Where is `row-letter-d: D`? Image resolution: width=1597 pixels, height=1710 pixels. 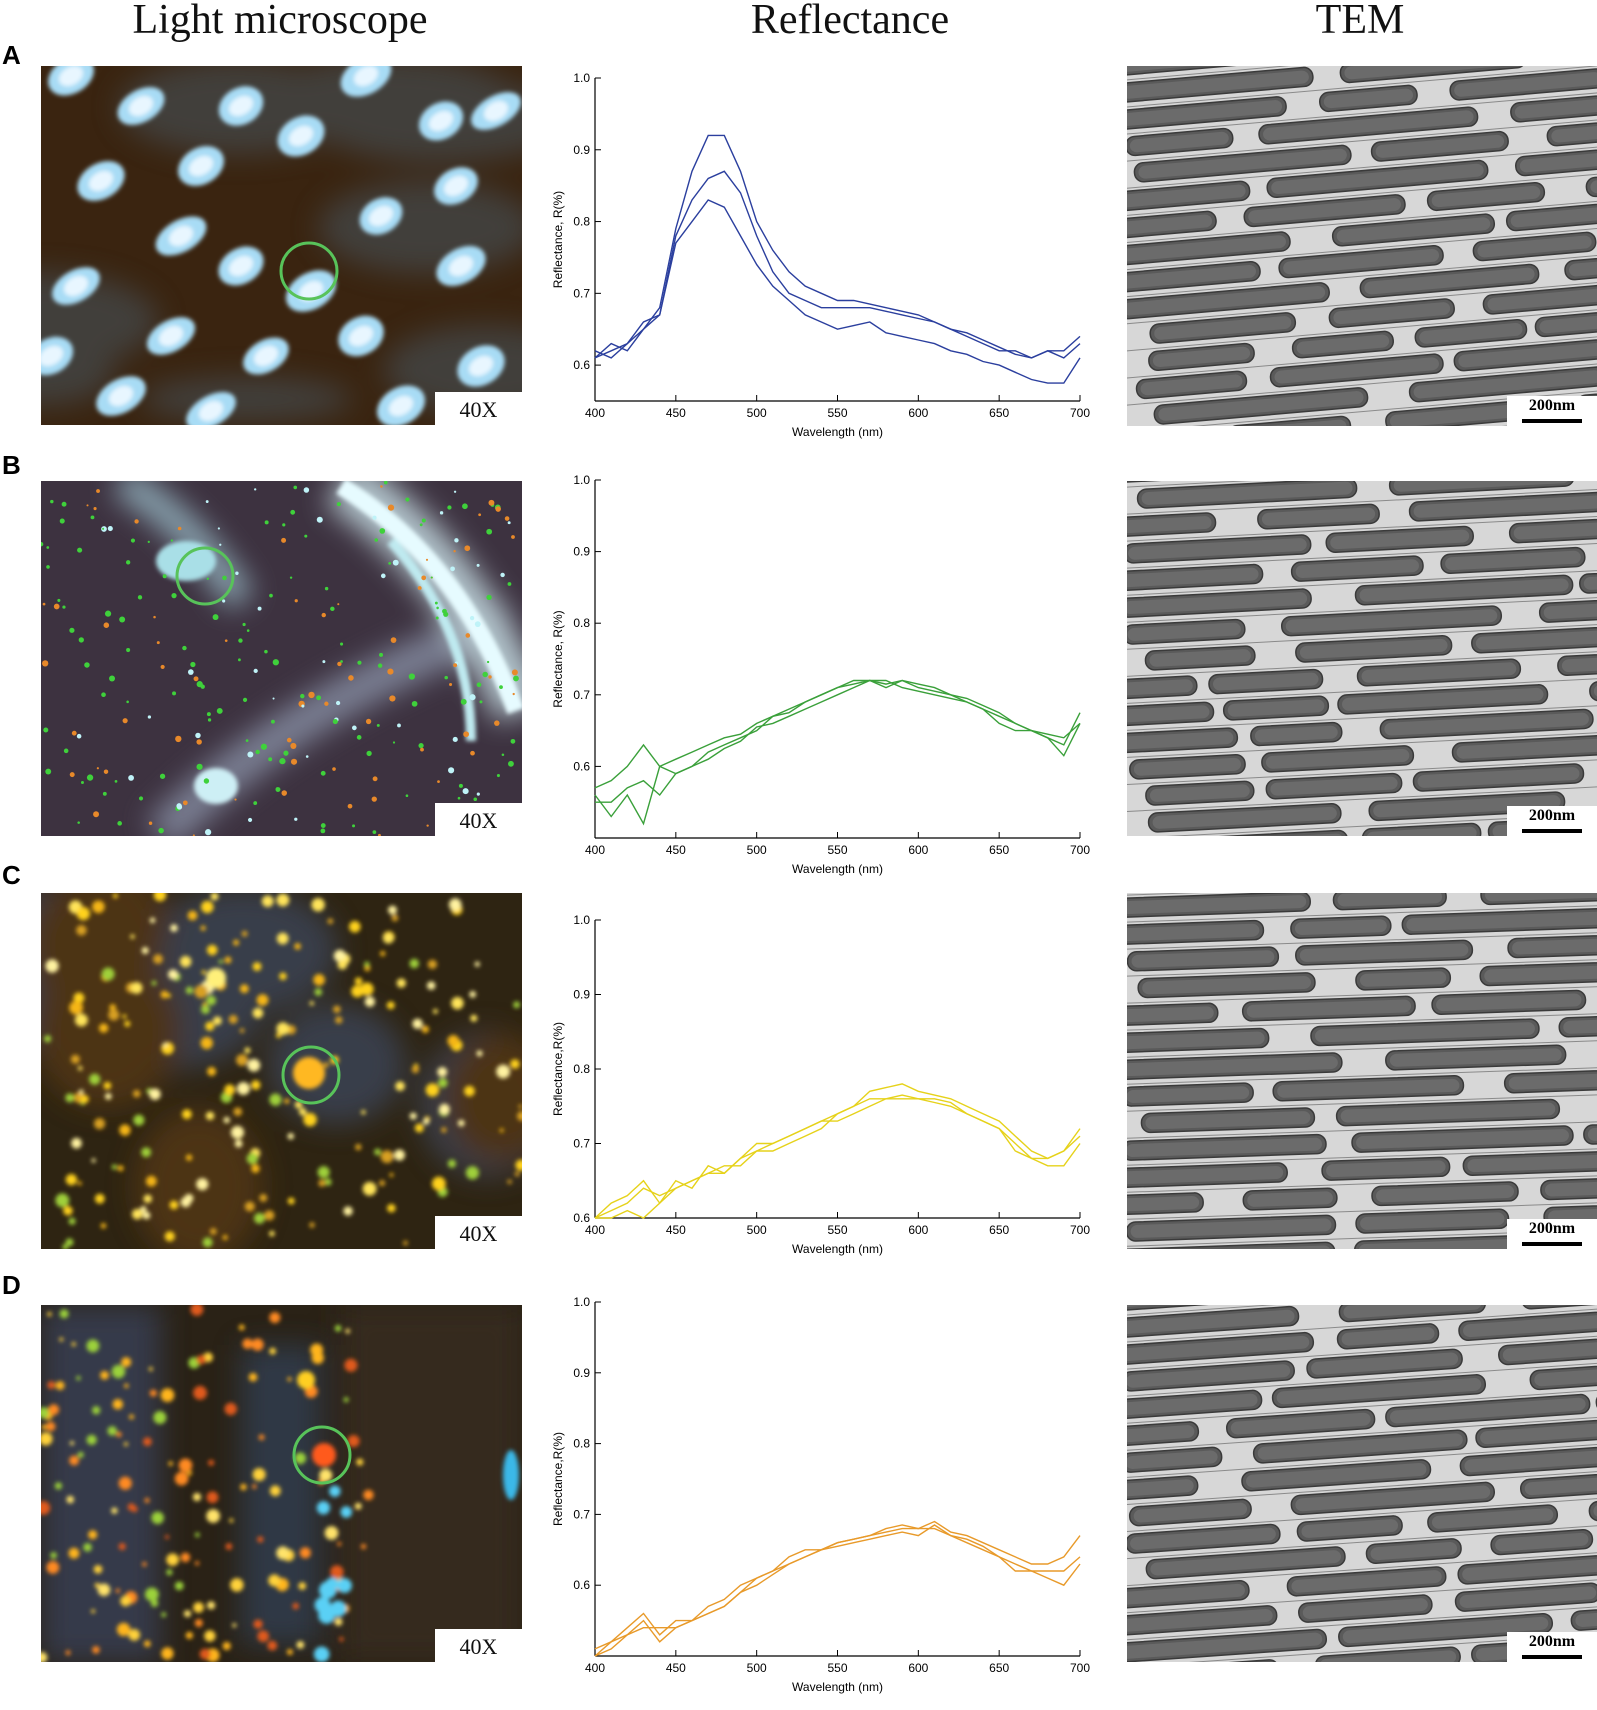 row-letter-d: D is located at coordinates (11, 1285).